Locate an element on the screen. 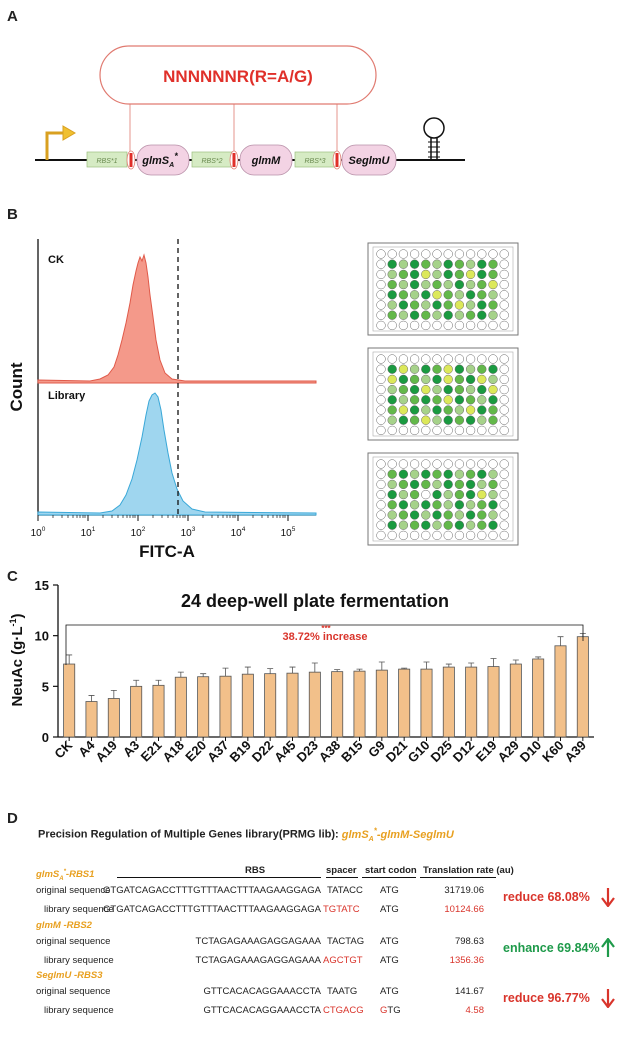 This screenshot has width=634, height=1041. category-label-D21: D21 is located at coordinates (396, 751).